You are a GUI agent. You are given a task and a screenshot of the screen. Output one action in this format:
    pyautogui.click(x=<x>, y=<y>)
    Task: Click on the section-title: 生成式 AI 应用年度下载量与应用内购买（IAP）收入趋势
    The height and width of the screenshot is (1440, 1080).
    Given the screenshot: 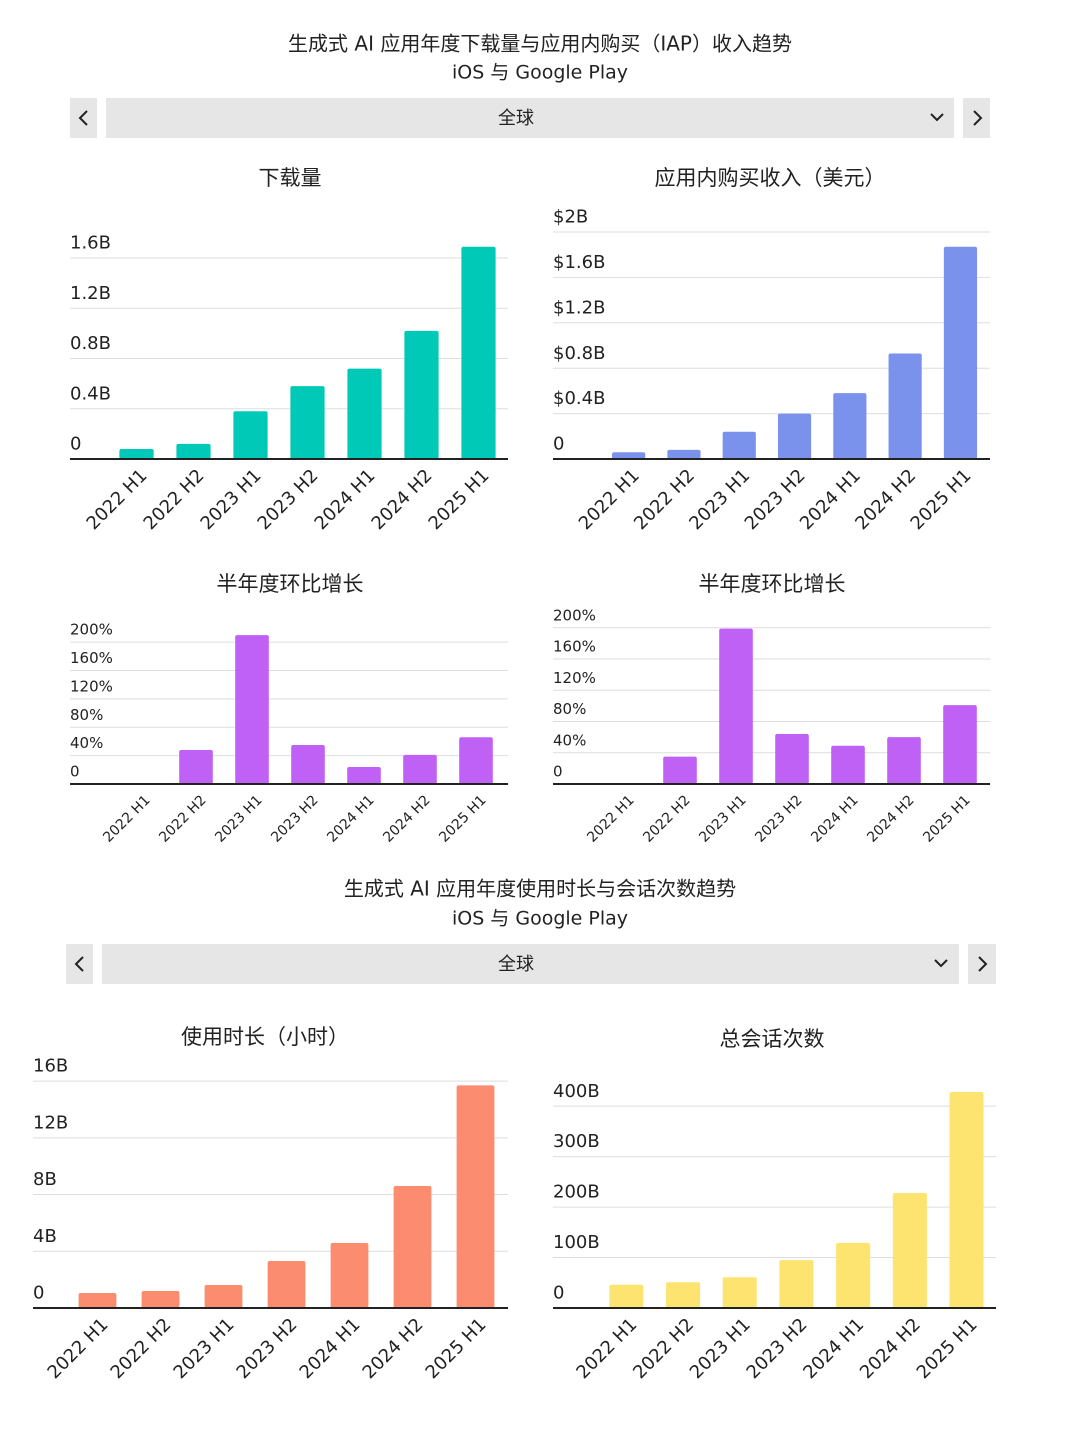 What is the action you would take?
    pyautogui.click(x=540, y=44)
    